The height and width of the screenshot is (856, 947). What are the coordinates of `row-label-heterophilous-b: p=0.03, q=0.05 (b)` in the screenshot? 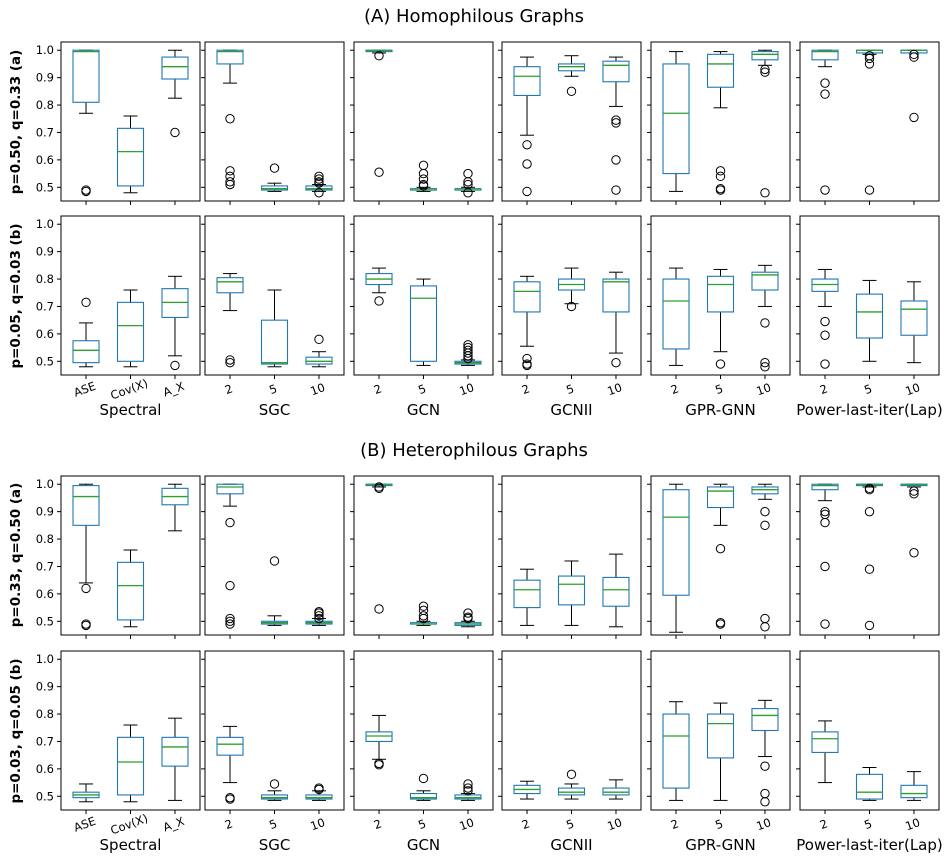 It's located at (16, 730).